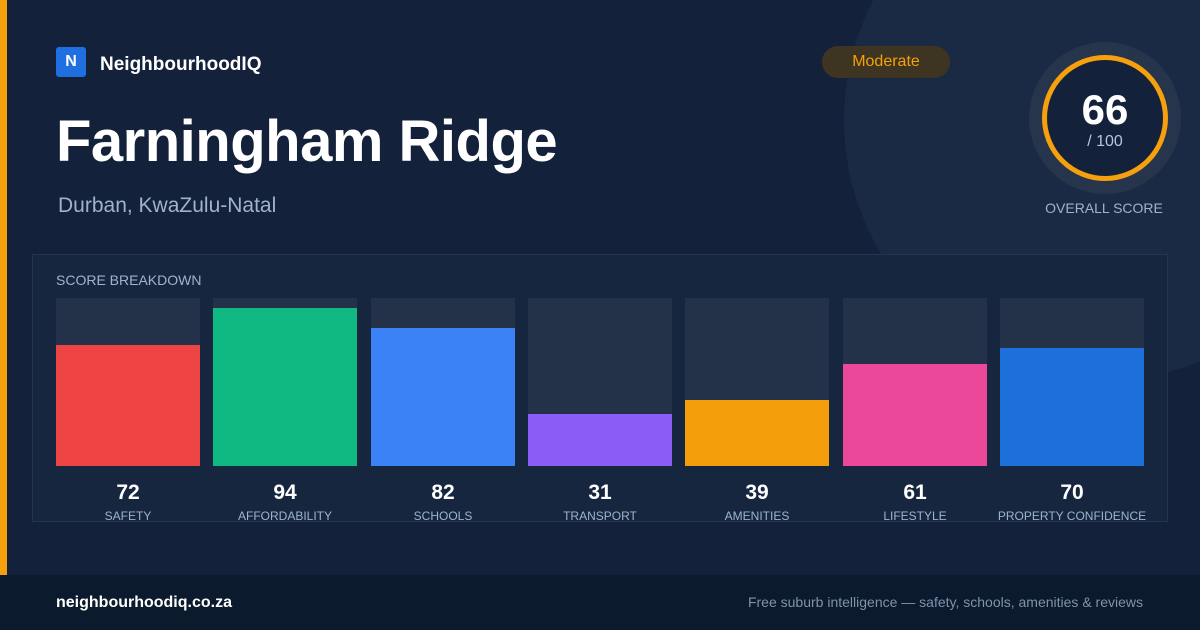 This screenshot has height=630, width=1200. Describe the element at coordinates (167, 205) in the screenshot. I see `suburb-location: Durban, KwaZulu-Natal` at that location.